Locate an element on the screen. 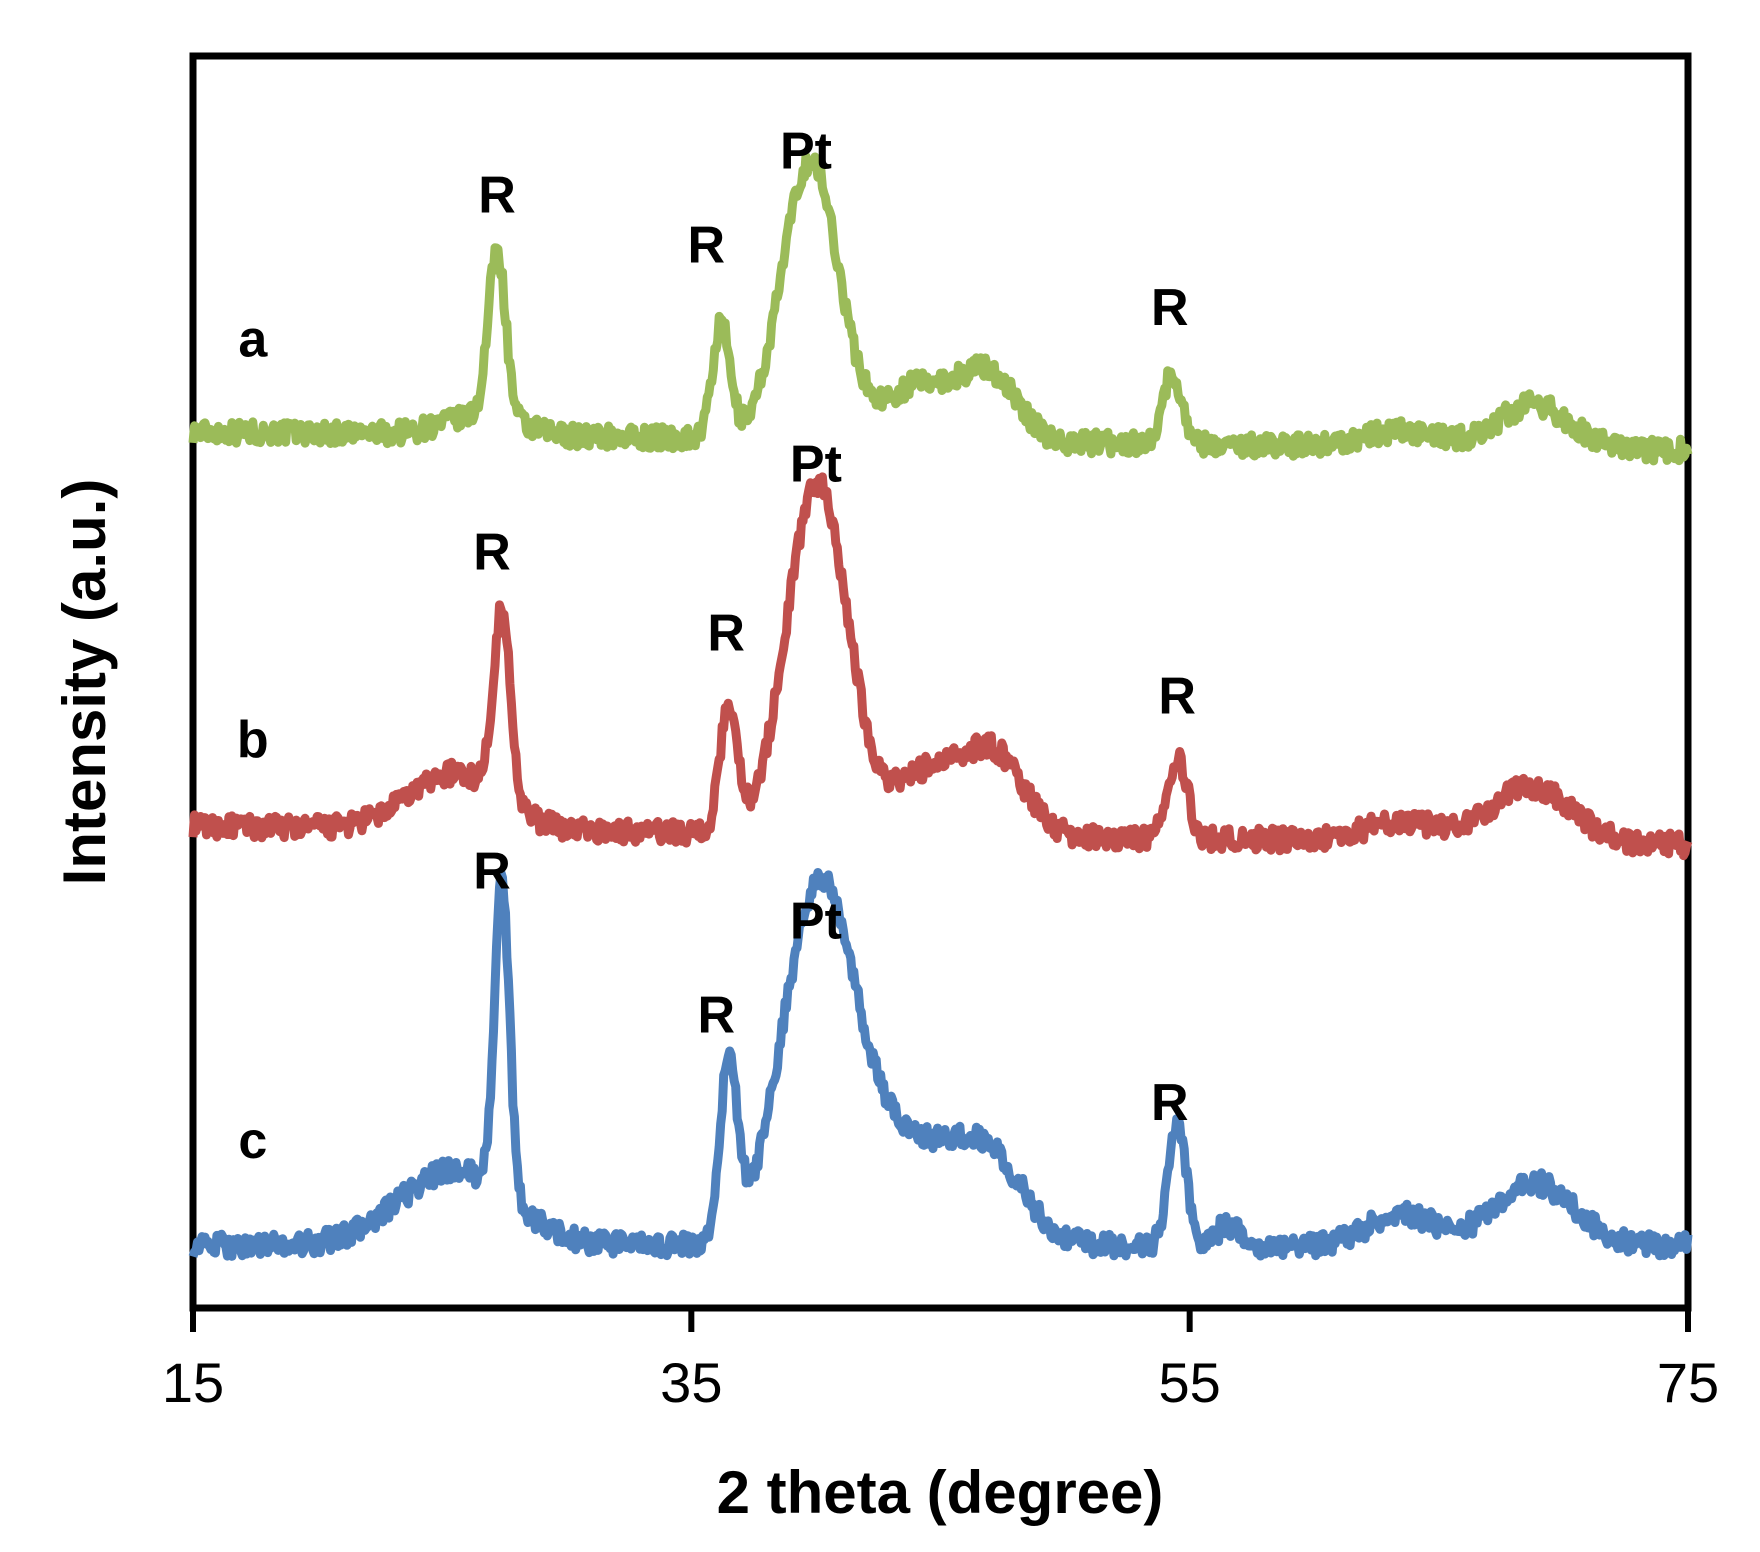  peak-label-r-1: R is located at coordinates (707, 246).